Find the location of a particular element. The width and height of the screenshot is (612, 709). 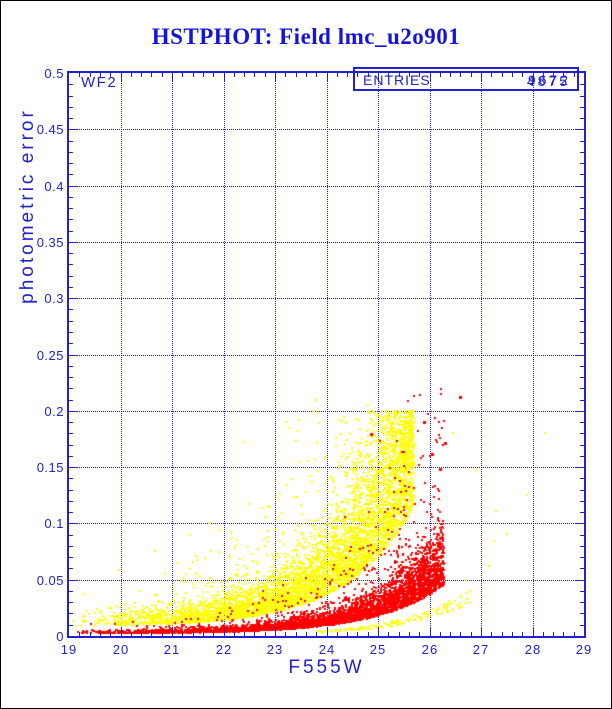

x-tick-label: 27 is located at coordinates (481, 649).